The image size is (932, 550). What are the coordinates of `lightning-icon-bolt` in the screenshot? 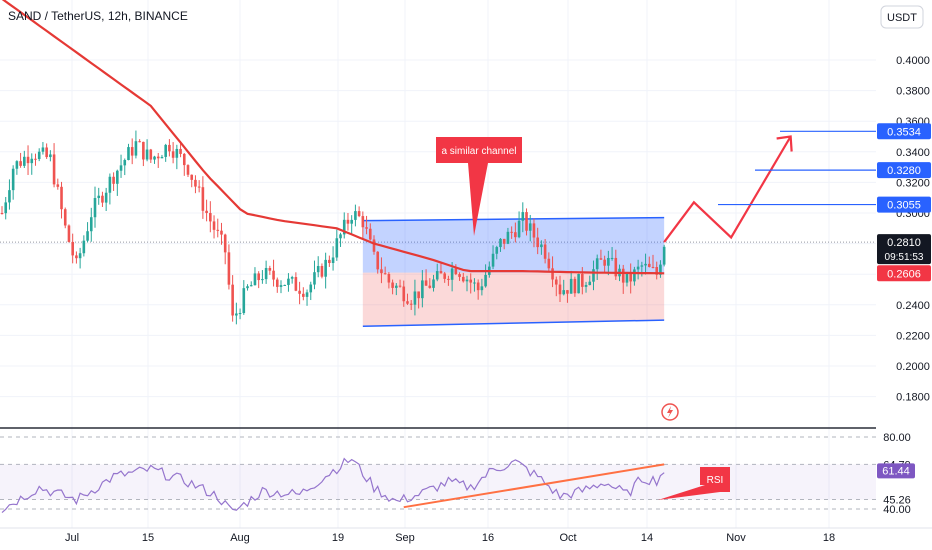 It's located at (670, 412).